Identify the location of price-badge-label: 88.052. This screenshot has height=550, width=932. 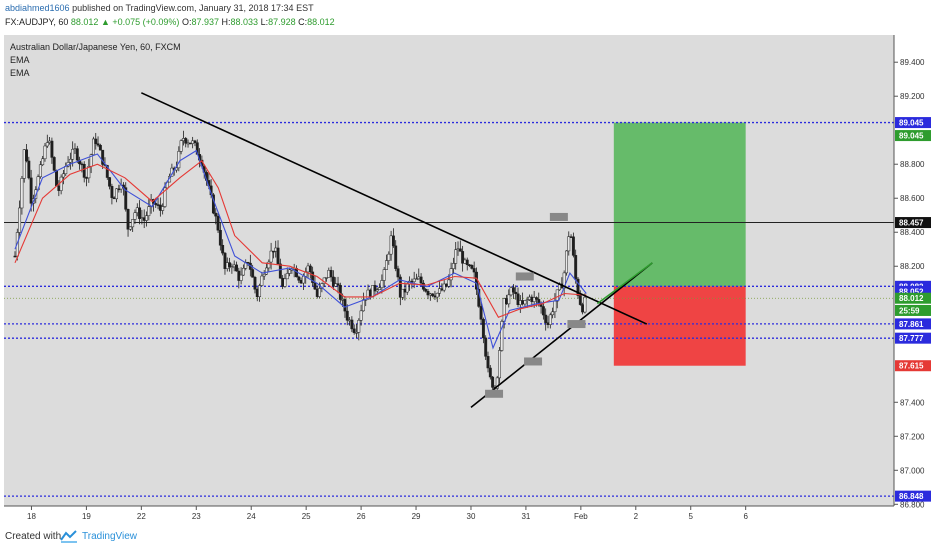
(911, 291).